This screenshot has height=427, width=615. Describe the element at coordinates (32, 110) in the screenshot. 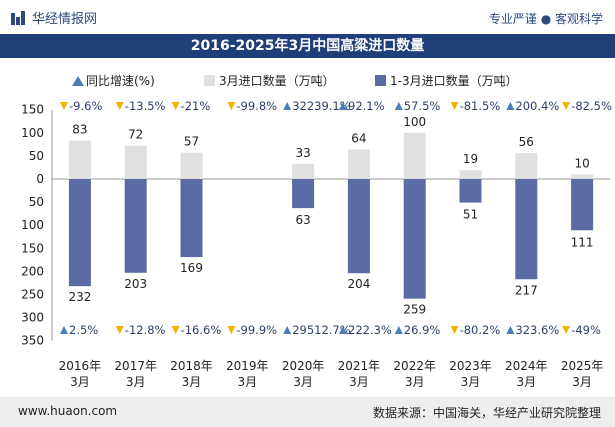

I see `y-tick-label: 150` at that location.